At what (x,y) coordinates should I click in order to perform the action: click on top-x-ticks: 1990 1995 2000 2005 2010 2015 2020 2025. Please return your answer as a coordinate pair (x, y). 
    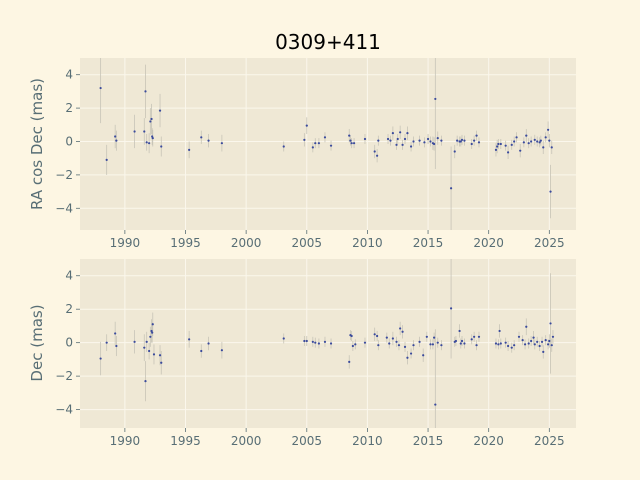
    Looking at the image, I should click on (337, 240).